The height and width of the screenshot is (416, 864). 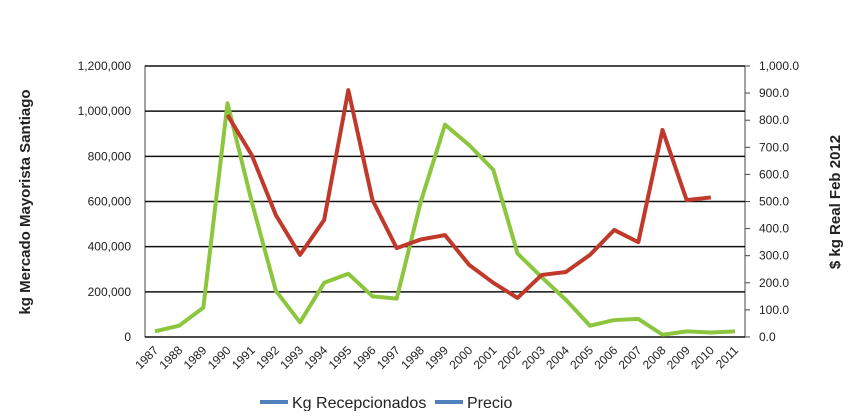 I want to click on y-tick-label: 800,000, so click(x=110, y=156).